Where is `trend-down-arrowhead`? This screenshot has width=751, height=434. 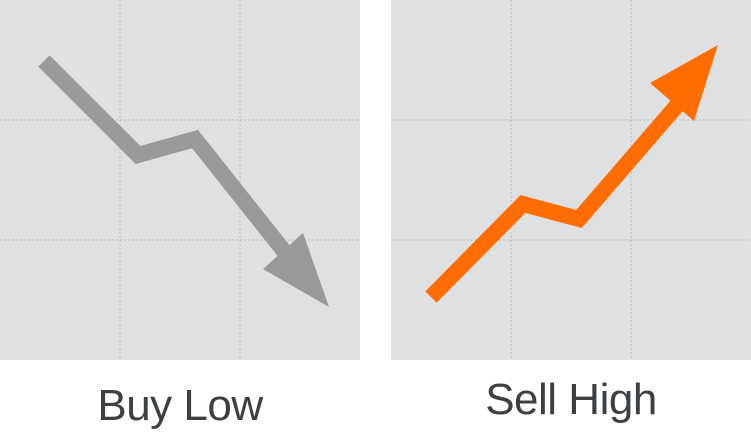 trend-down-arrowhead is located at coordinates (296, 270).